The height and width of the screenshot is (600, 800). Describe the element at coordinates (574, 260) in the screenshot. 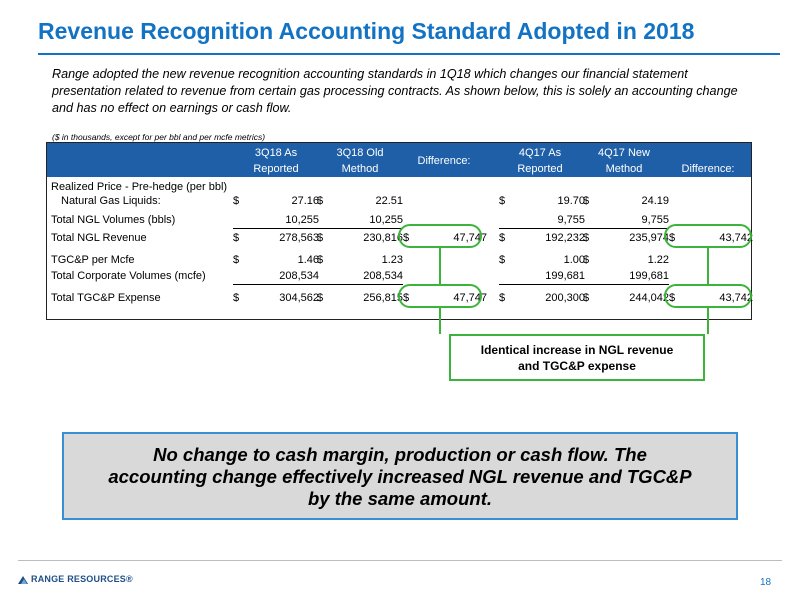

I see `table-cell-value: 1.00` at that location.